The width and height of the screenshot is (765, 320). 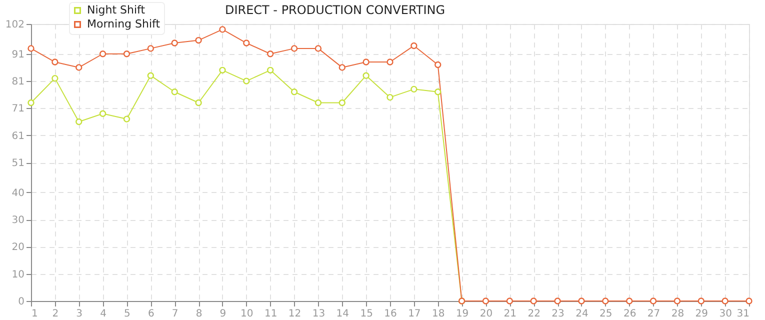 What do you see at coordinates (124, 24) in the screenshot?
I see `legend-label: Morning Shift` at bounding box center [124, 24].